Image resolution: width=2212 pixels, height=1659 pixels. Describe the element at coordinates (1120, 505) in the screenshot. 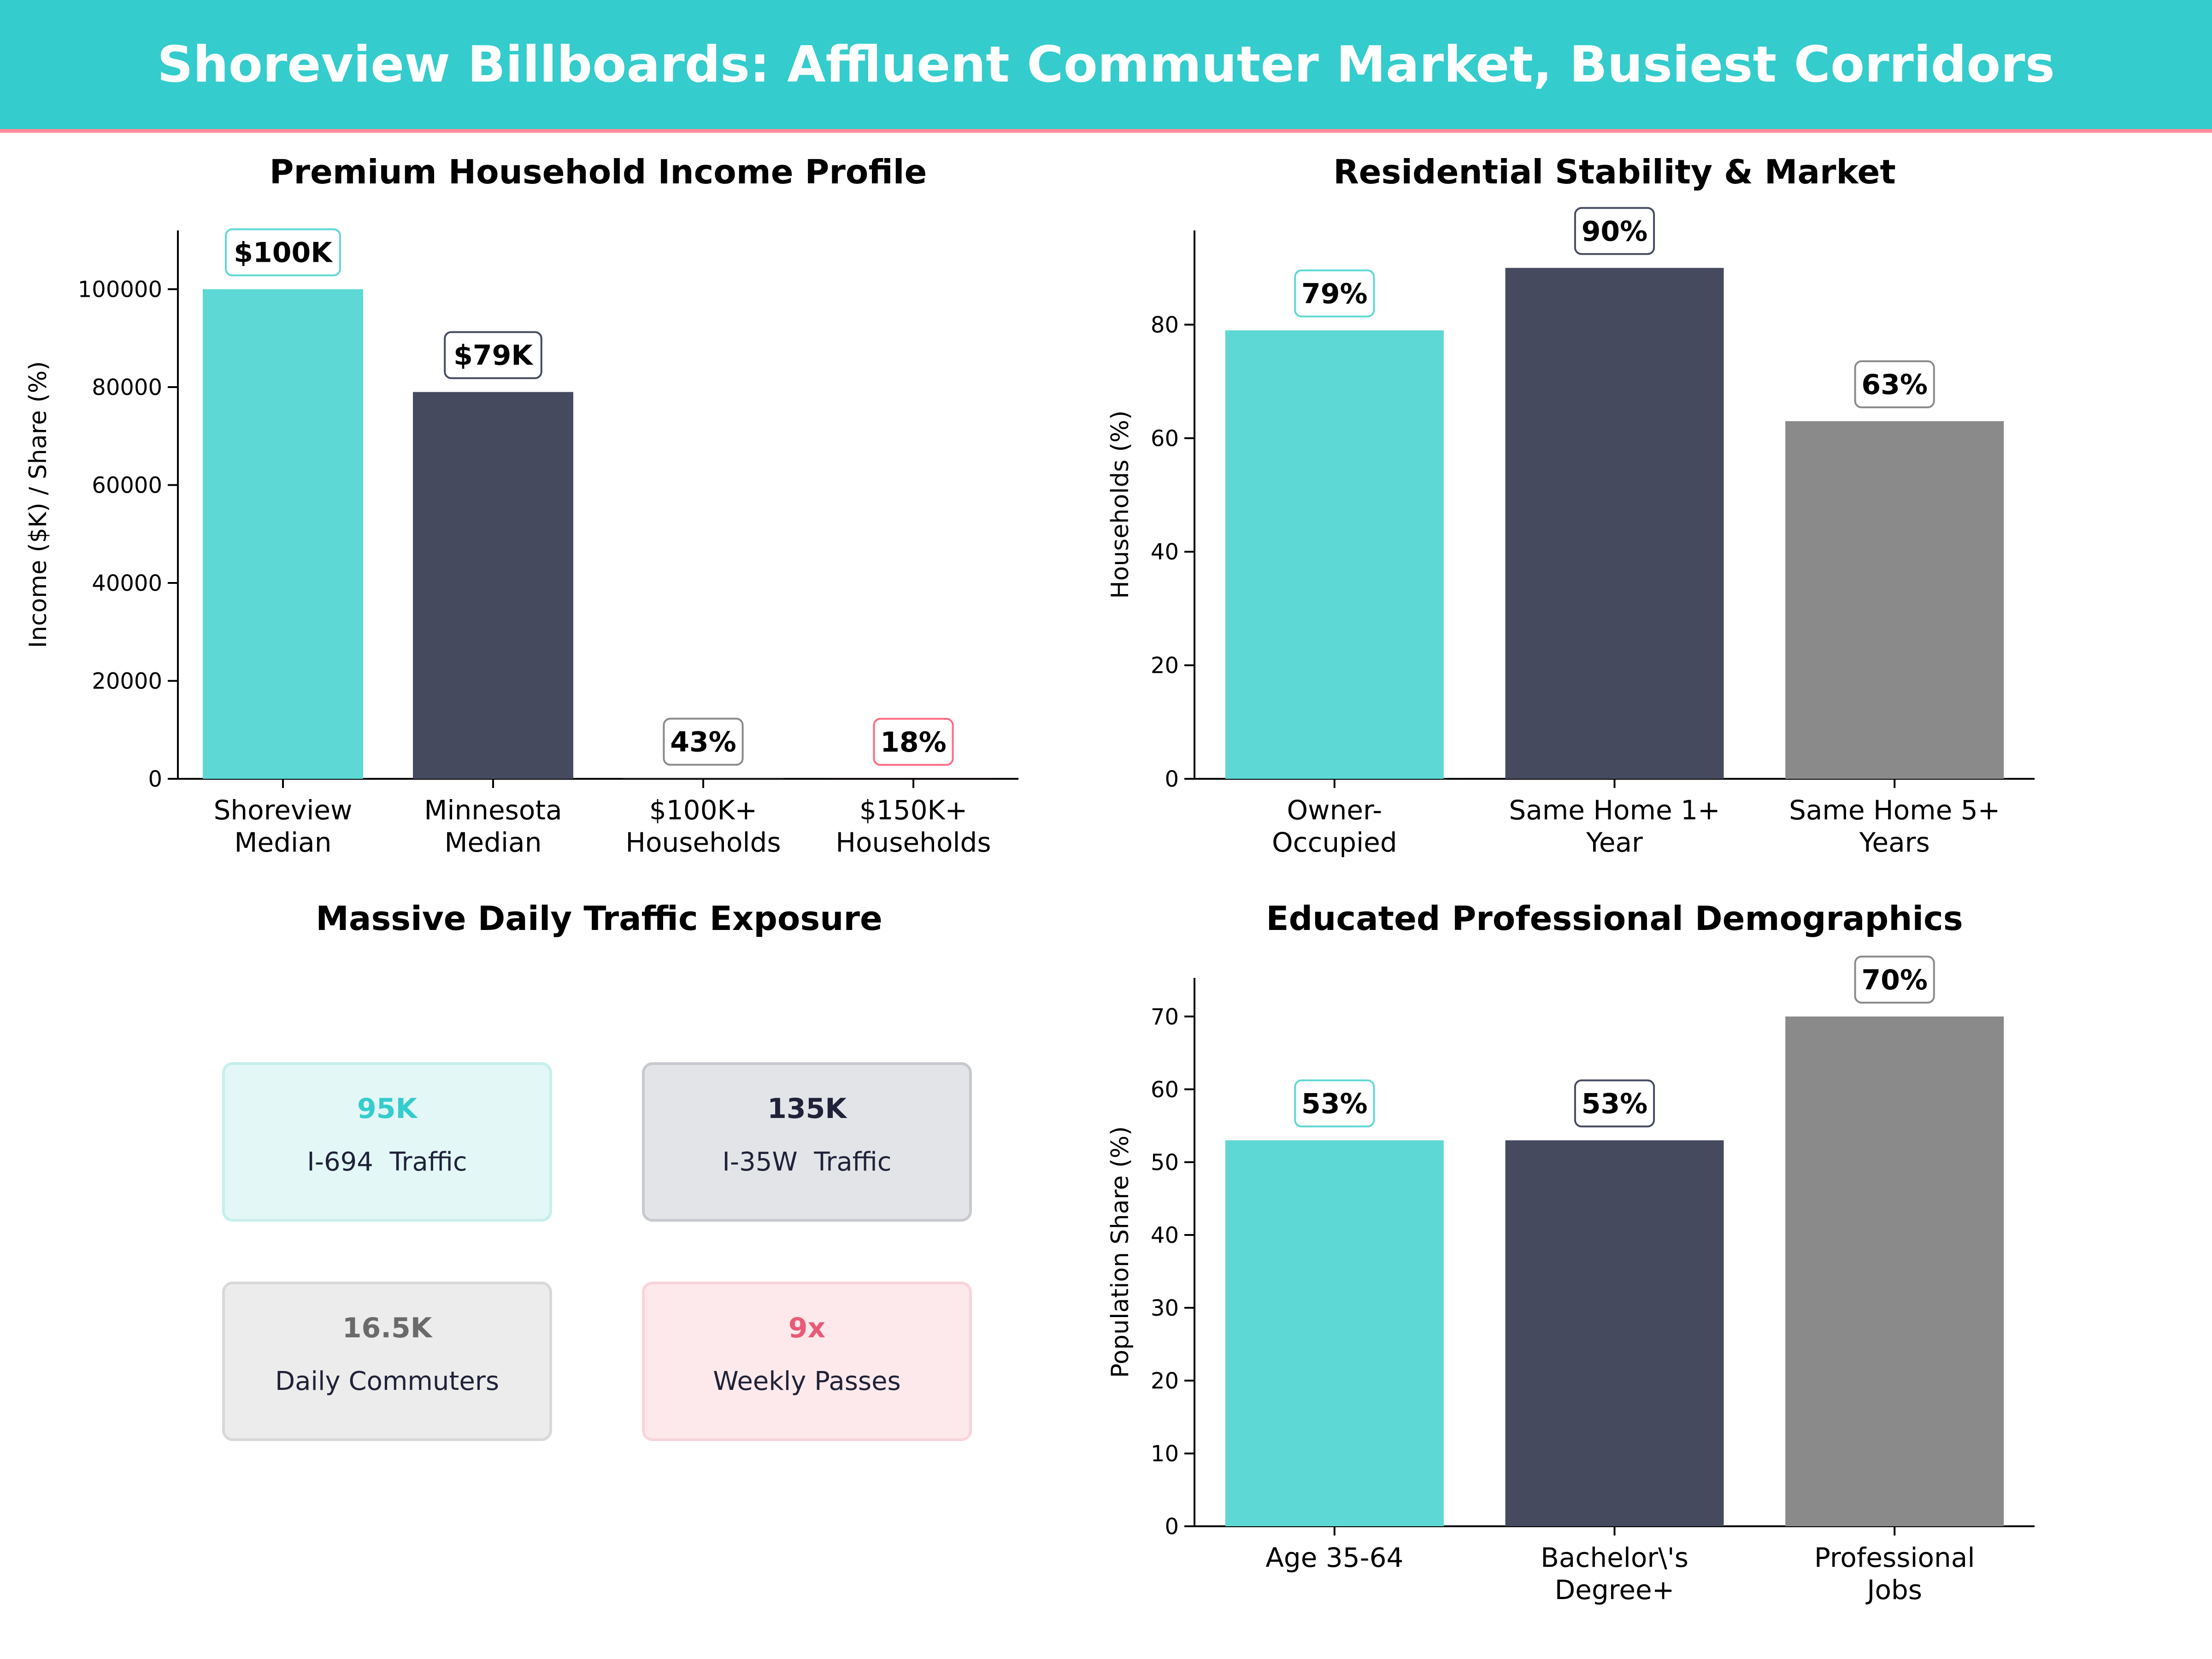

I see `y-axis-label: Households (%)` at that location.